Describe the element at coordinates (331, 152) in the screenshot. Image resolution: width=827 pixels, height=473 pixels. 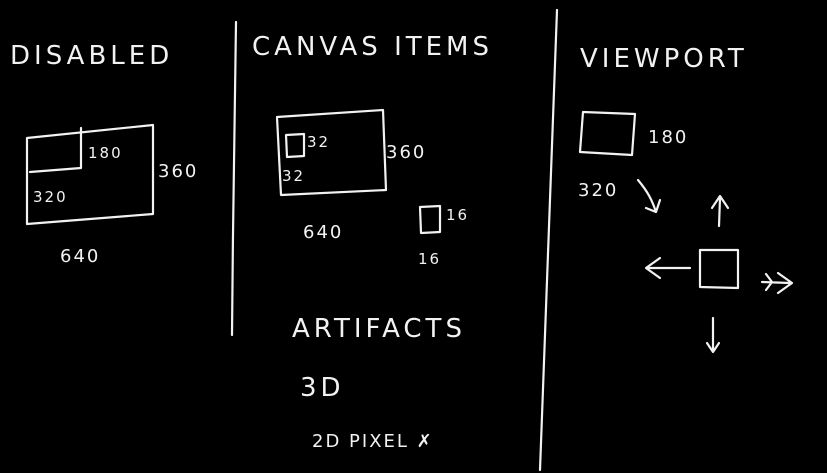
I see `canvas-rect` at that location.